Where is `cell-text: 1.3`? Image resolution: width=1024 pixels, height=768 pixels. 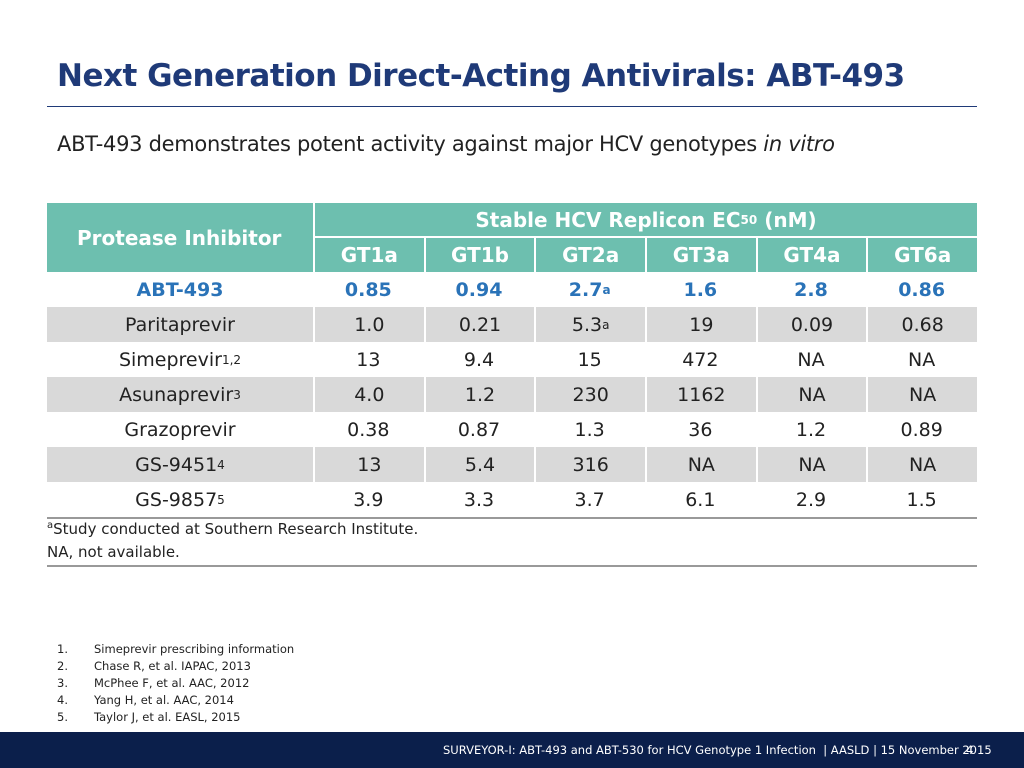 cell-text: 1.3 is located at coordinates (589, 429).